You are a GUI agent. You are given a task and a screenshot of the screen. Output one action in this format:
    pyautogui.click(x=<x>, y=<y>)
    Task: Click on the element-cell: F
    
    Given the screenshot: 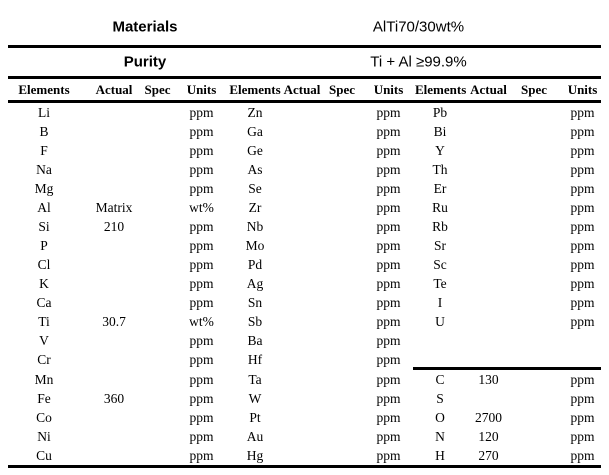 What is the action you would take?
    pyautogui.click(x=44, y=150)
    